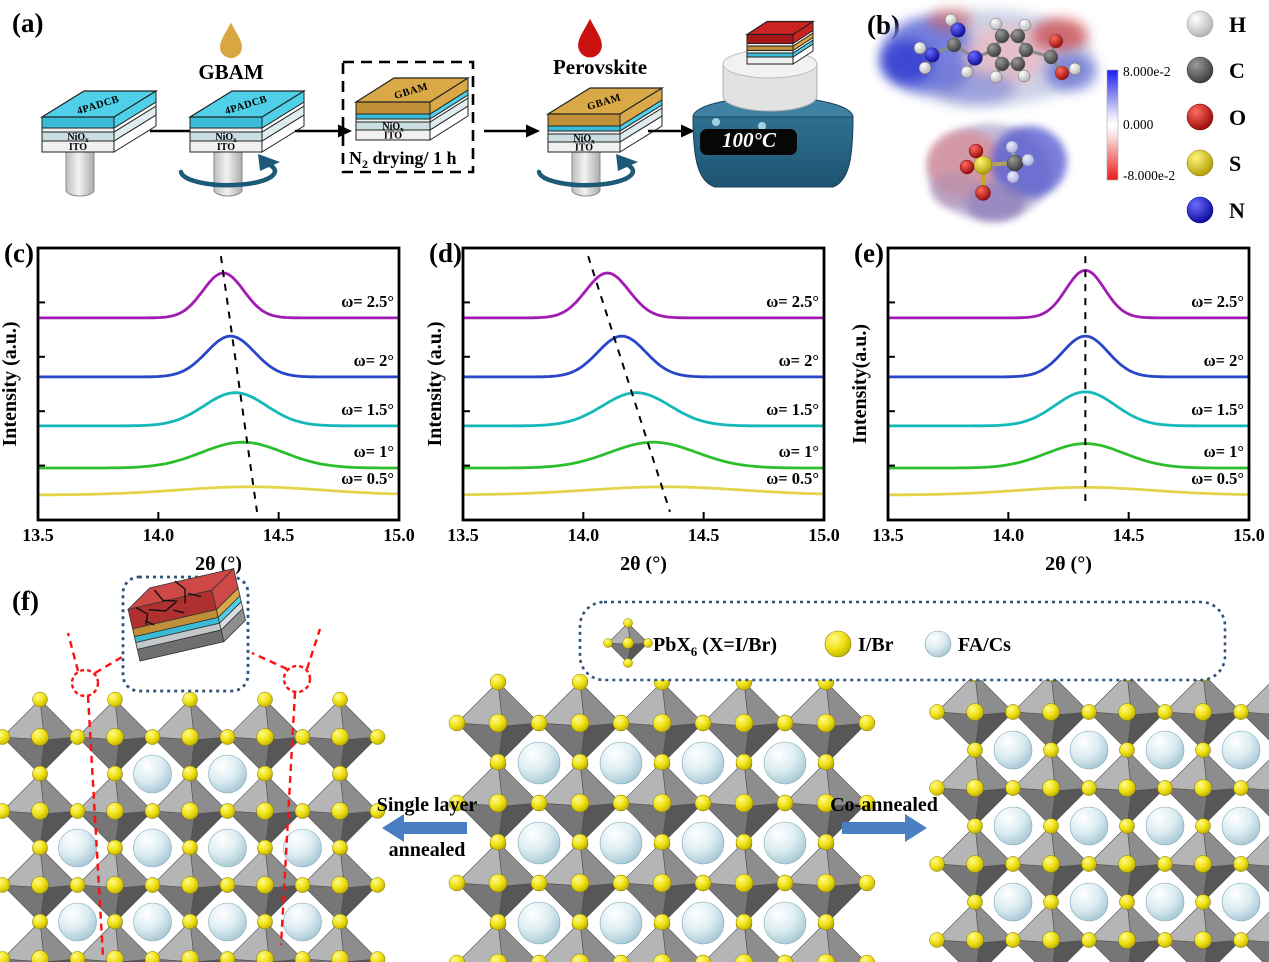 This screenshot has height=962, width=1269. Describe the element at coordinates (860, 384) in the screenshot. I see `y-axis-label: Intensity(a.u.)` at that location.